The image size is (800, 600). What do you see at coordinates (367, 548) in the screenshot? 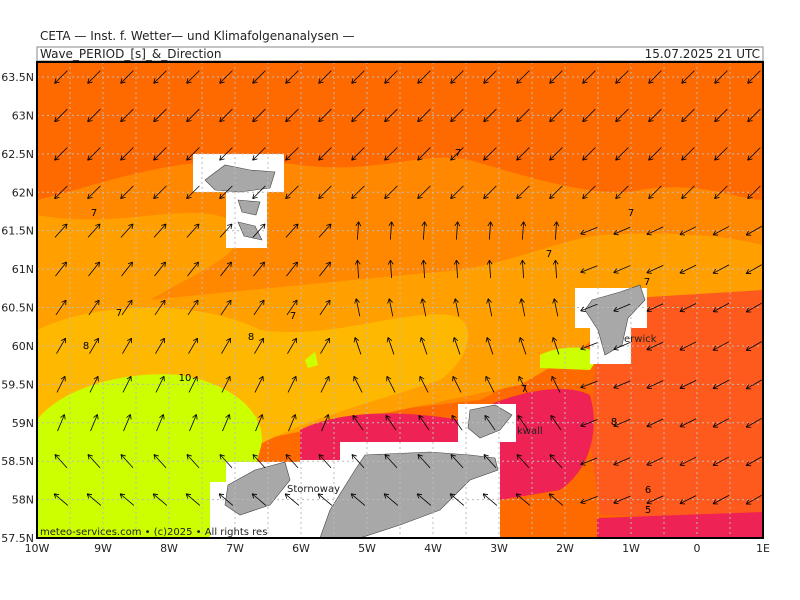
I see `lon-label: 5W` at bounding box center [367, 548].